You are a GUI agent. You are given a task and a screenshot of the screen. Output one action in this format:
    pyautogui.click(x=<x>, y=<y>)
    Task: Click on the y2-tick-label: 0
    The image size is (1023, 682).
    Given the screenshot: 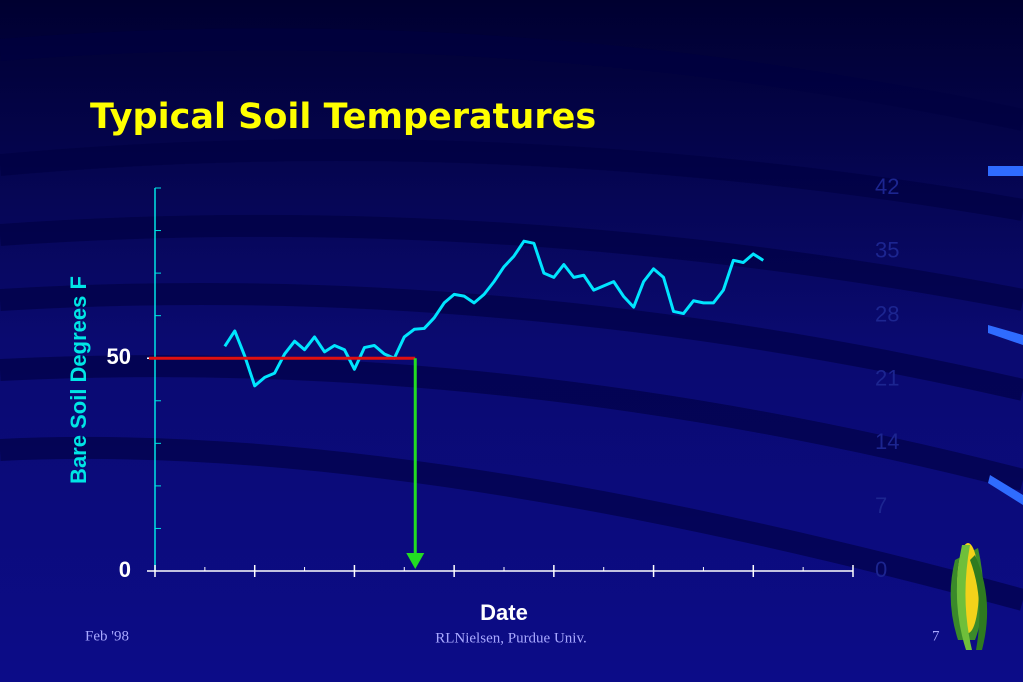 What is the action you would take?
    pyautogui.click(x=881, y=569)
    